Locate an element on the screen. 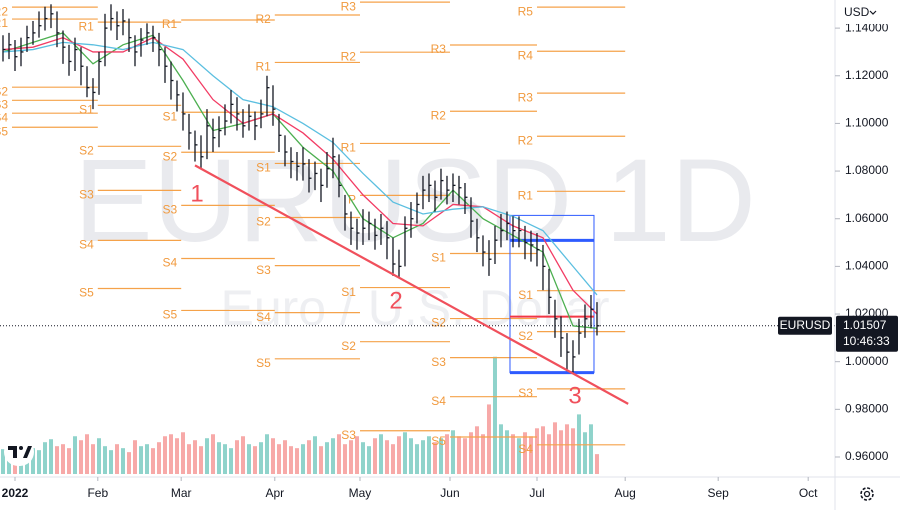 The width and height of the screenshot is (900, 510). tradingview-logo is located at coordinates (19, 452).